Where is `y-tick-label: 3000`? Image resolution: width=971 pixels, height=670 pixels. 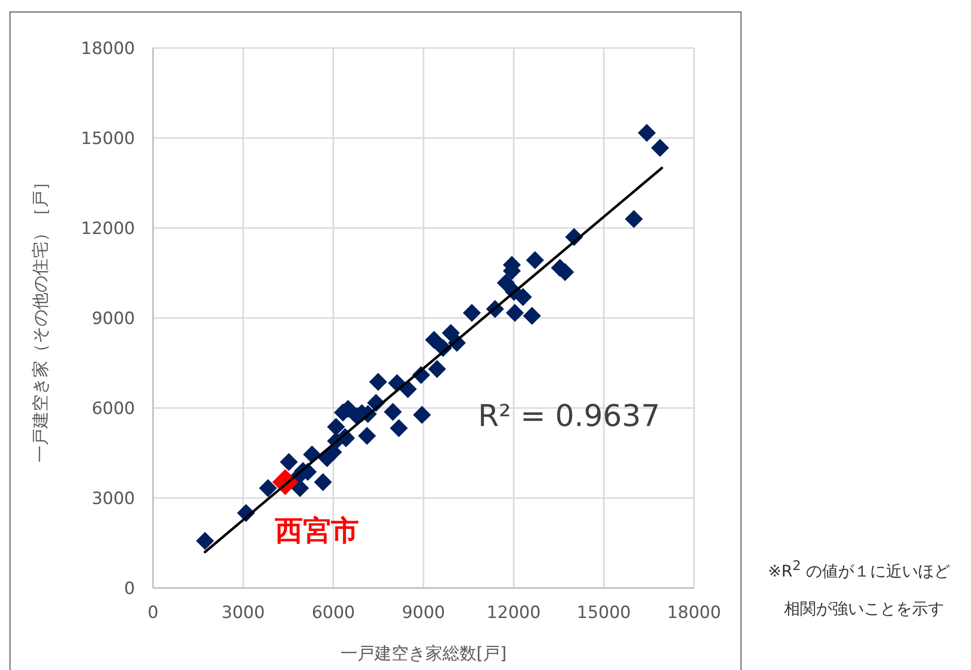
y-tick-label: 3000 is located at coordinates (113, 499).